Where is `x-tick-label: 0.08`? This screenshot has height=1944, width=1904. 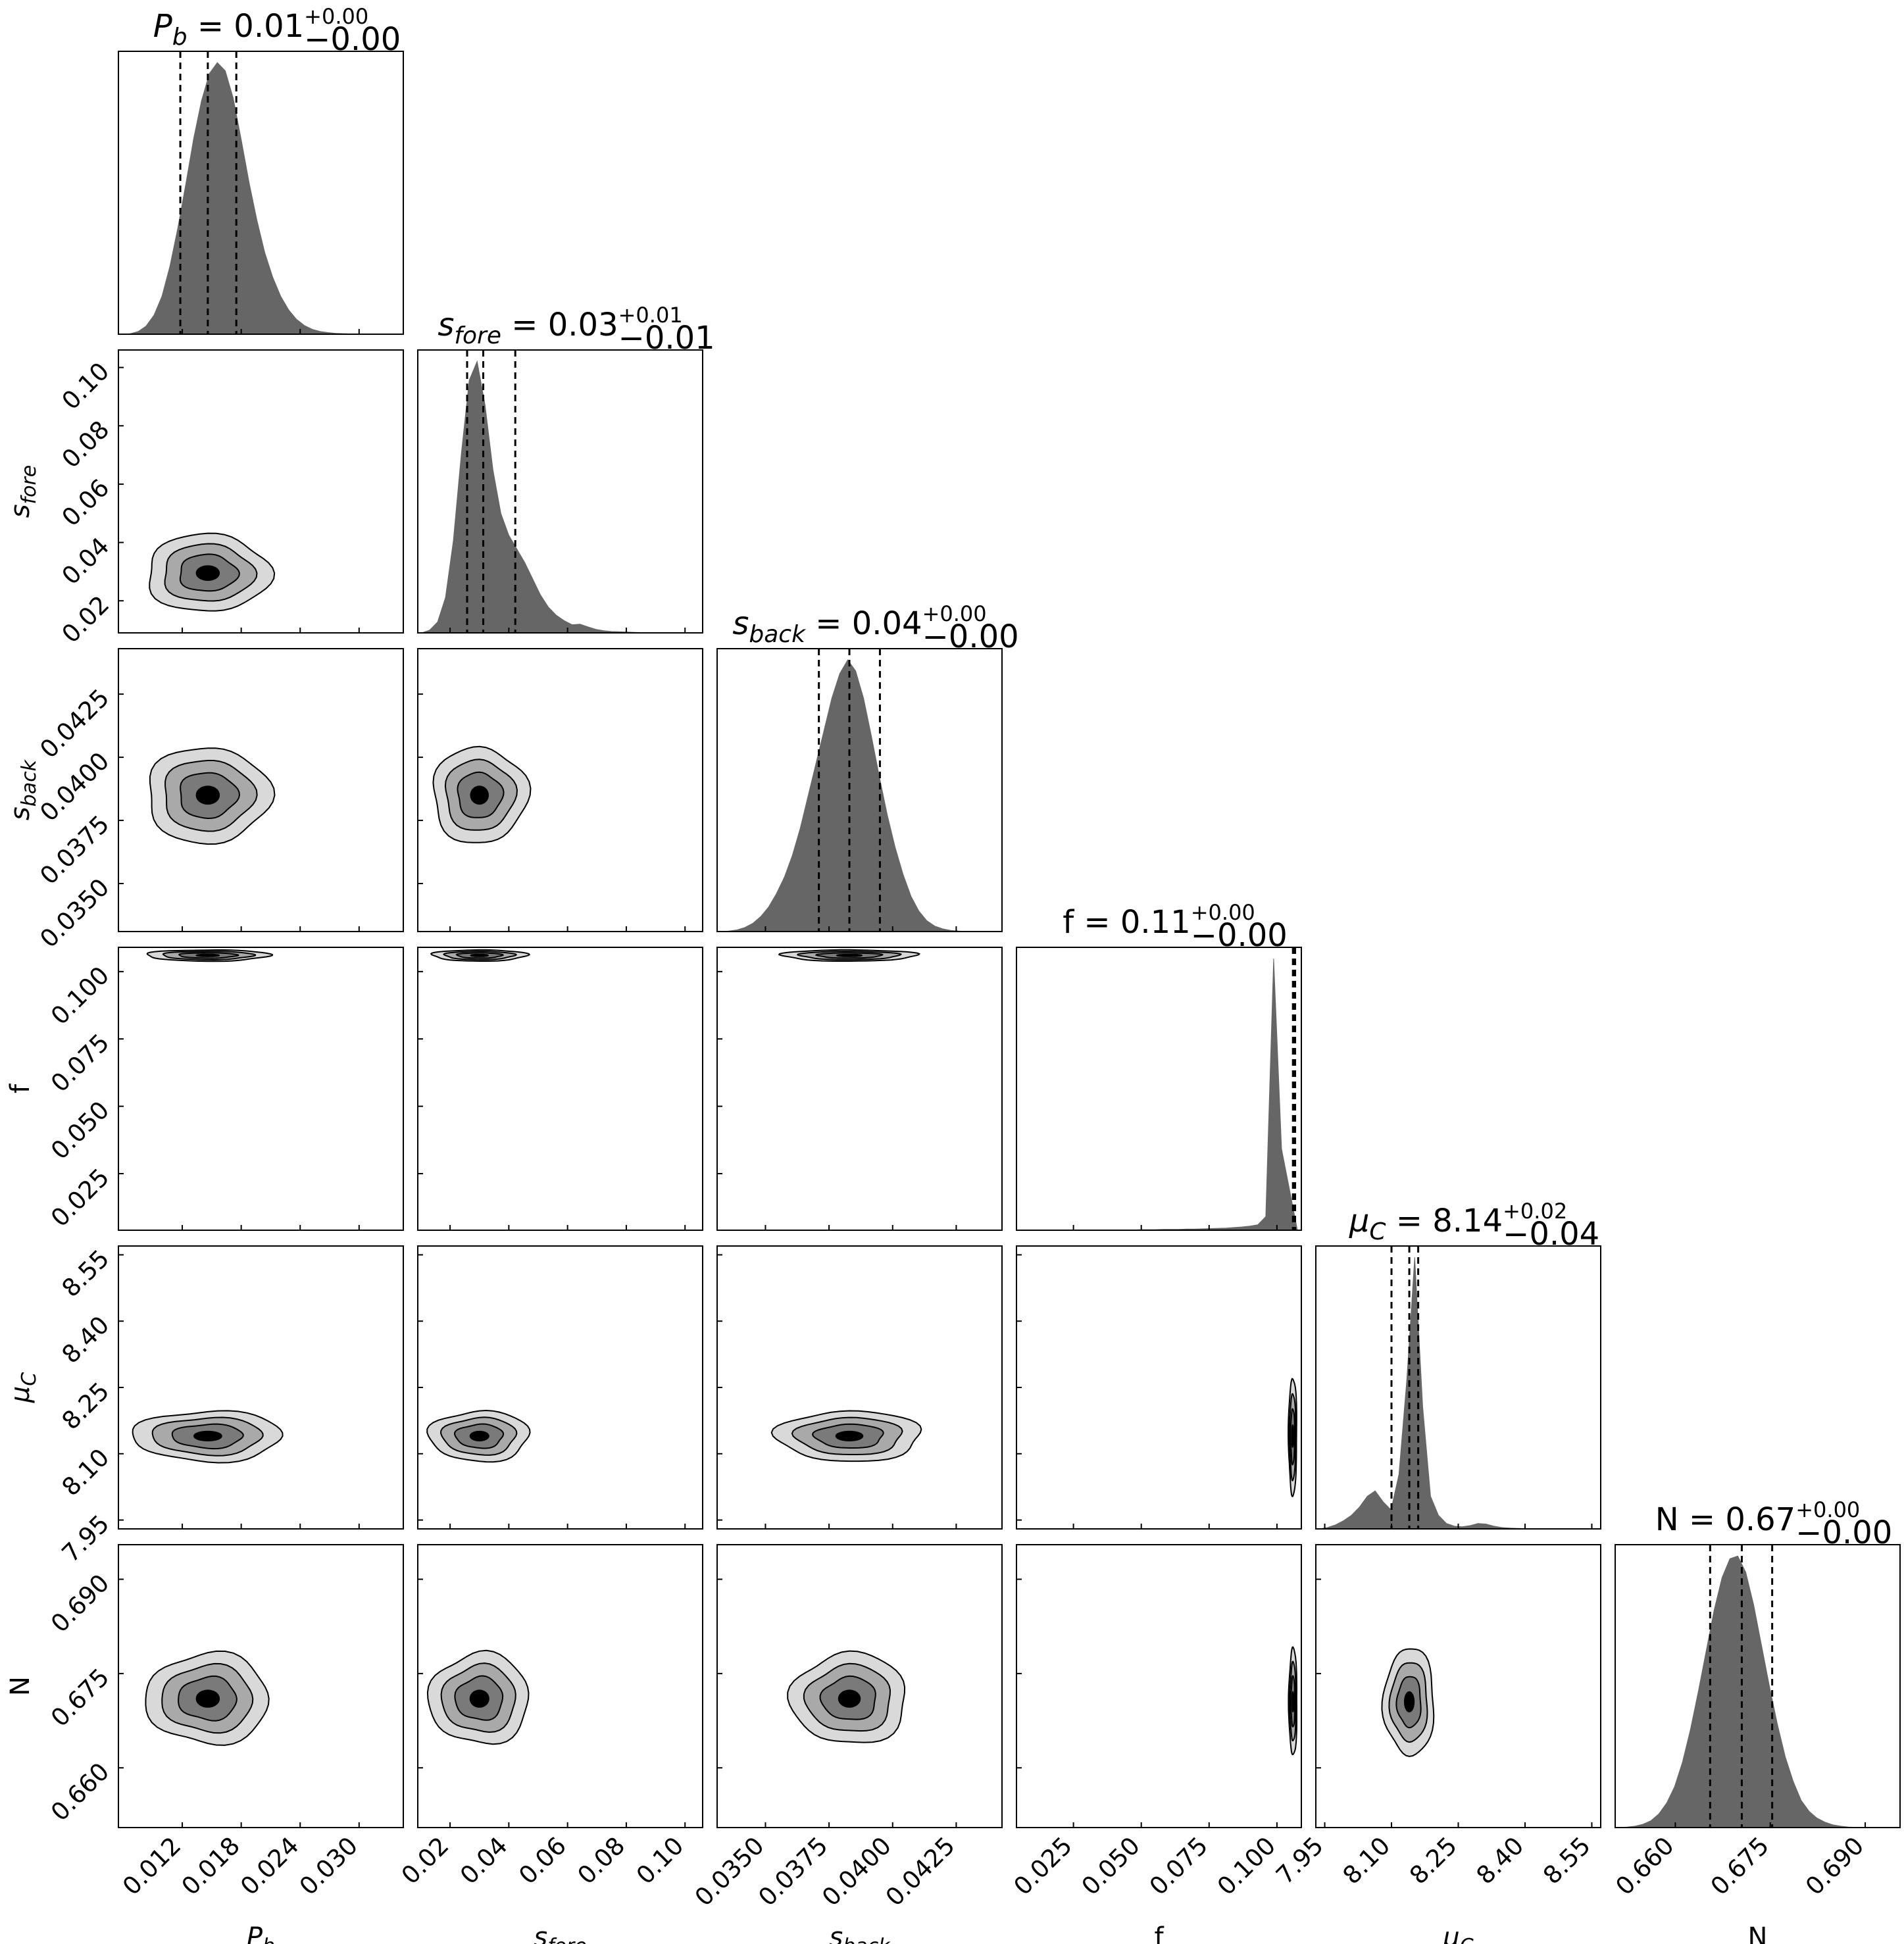
x-tick-label: 0.08 is located at coordinates (601, 1861).